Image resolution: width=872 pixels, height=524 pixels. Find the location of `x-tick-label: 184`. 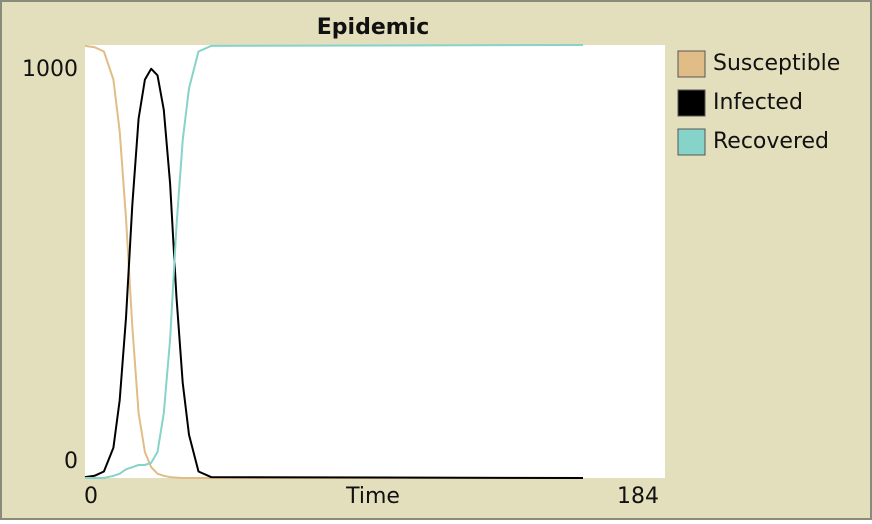

x-tick-label: 184 is located at coordinates (638, 496).